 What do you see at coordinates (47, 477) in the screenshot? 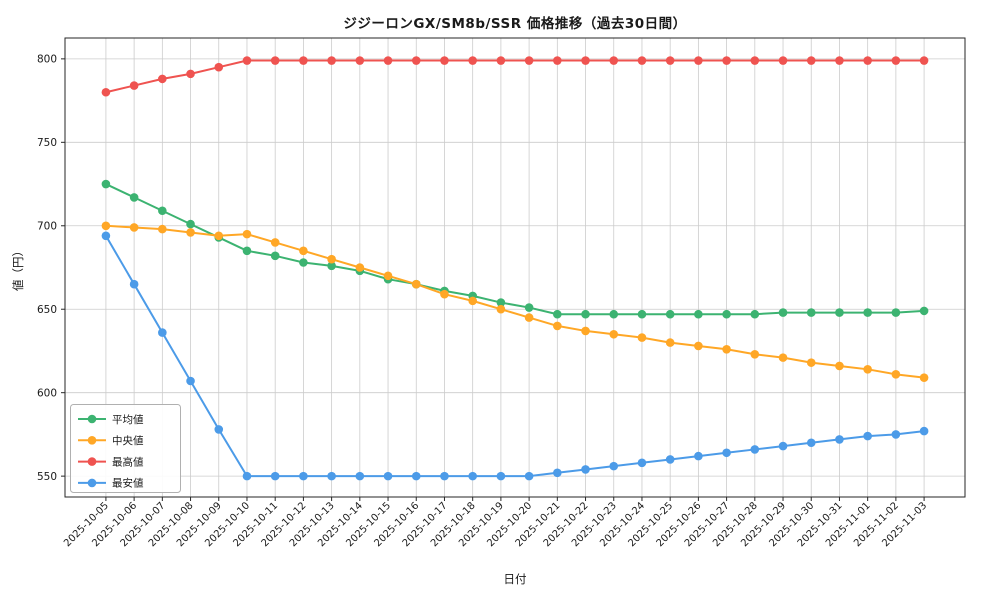
I see `y-tick-label: 550` at bounding box center [47, 477].